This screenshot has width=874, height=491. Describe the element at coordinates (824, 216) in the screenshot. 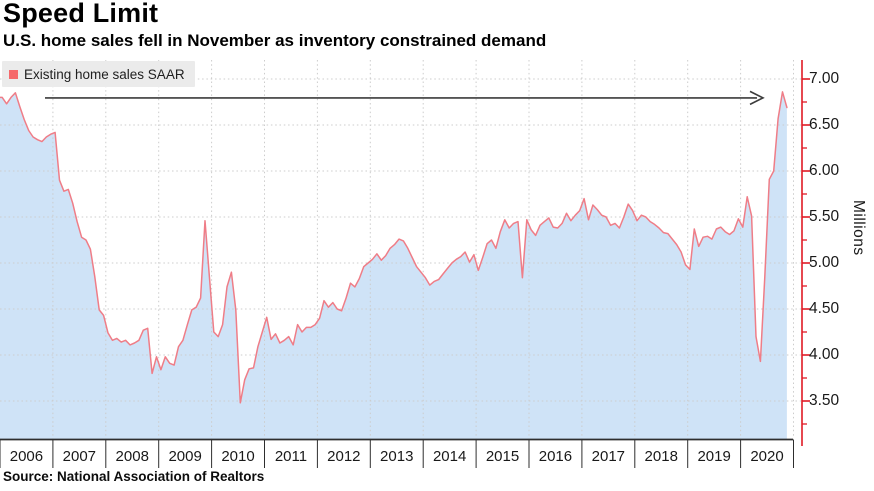

I see `y-axis-tick-label: 5.50` at that location.